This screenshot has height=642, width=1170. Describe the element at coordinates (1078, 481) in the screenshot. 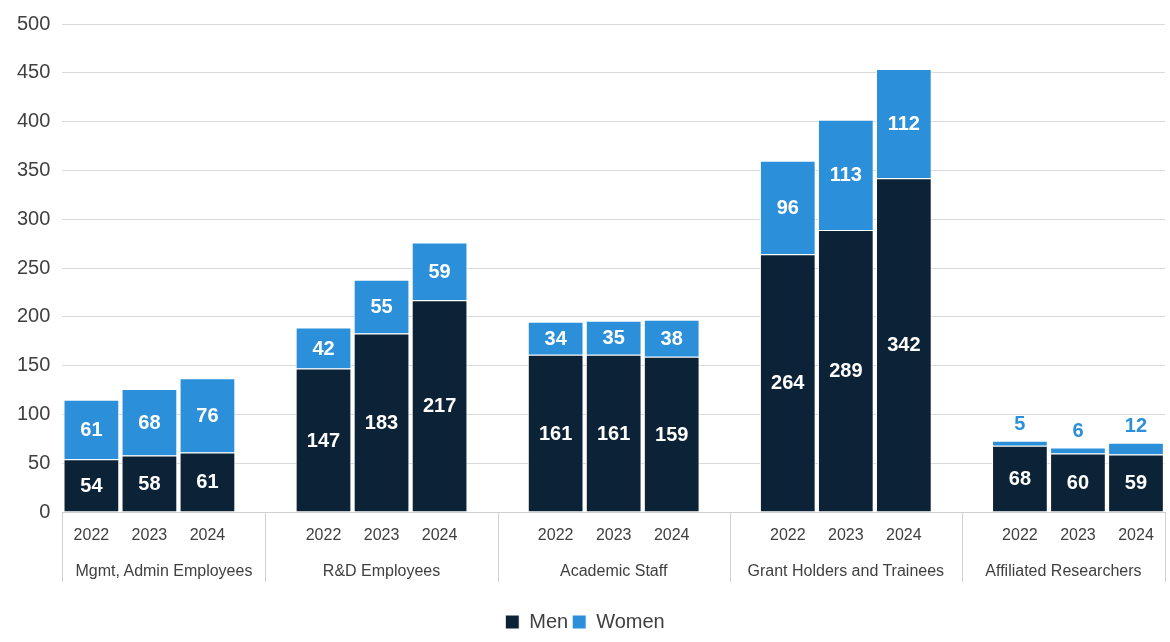

I see `data-label: 60` at that location.